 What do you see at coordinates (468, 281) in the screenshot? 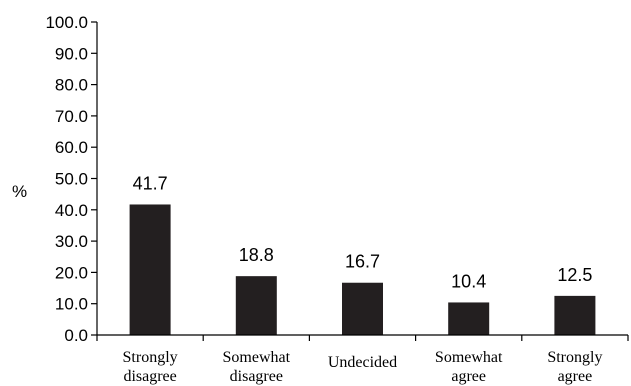
I see `data-label: 10.4` at bounding box center [468, 281].